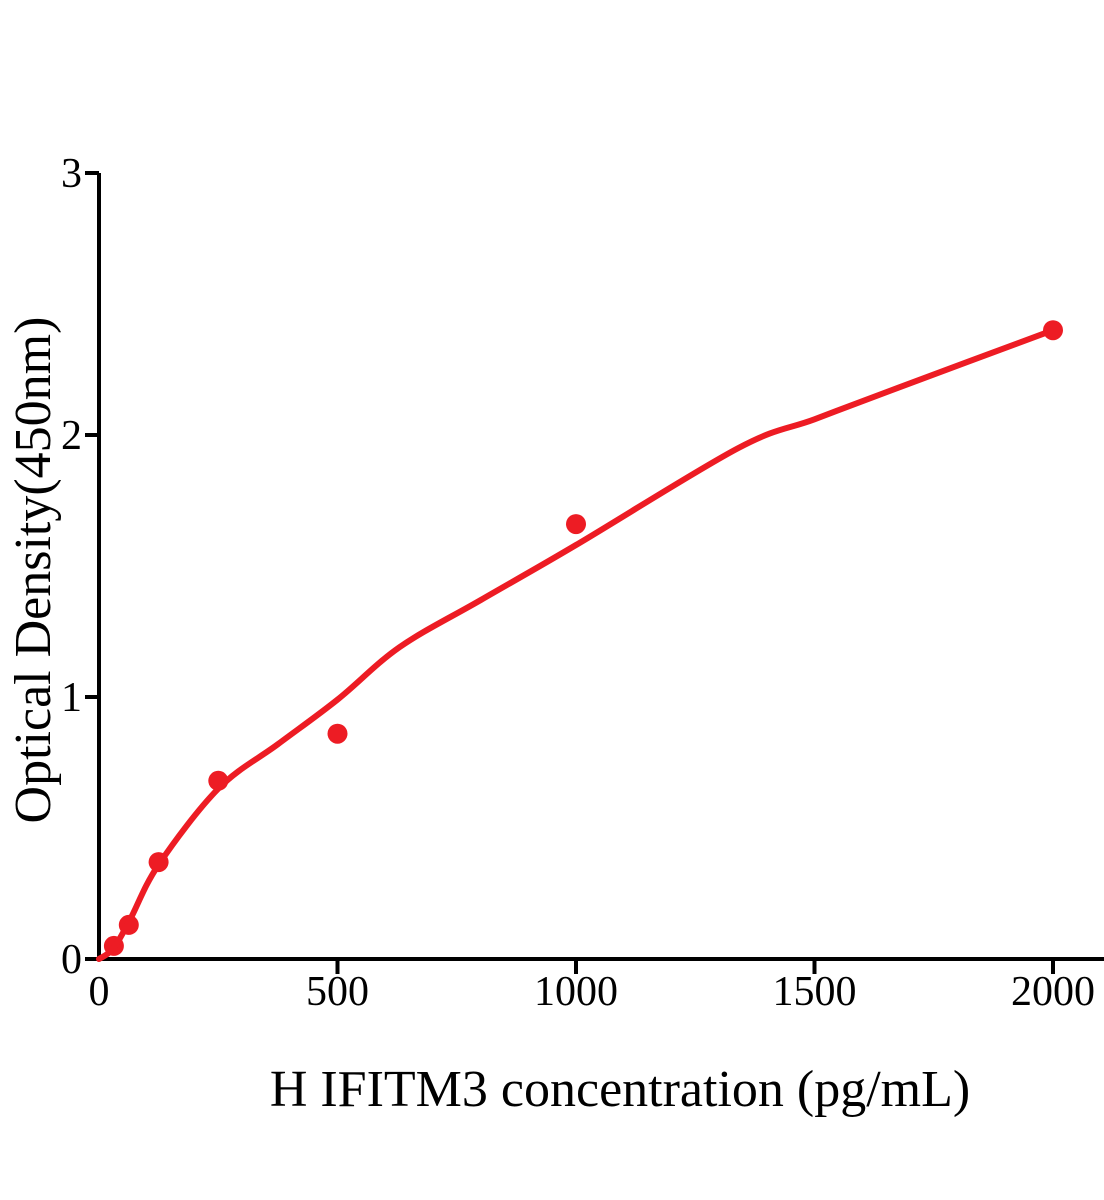 The height and width of the screenshot is (1200, 1104). Describe the element at coordinates (71, 698) in the screenshot. I see `y-tick-label: 1` at that location.